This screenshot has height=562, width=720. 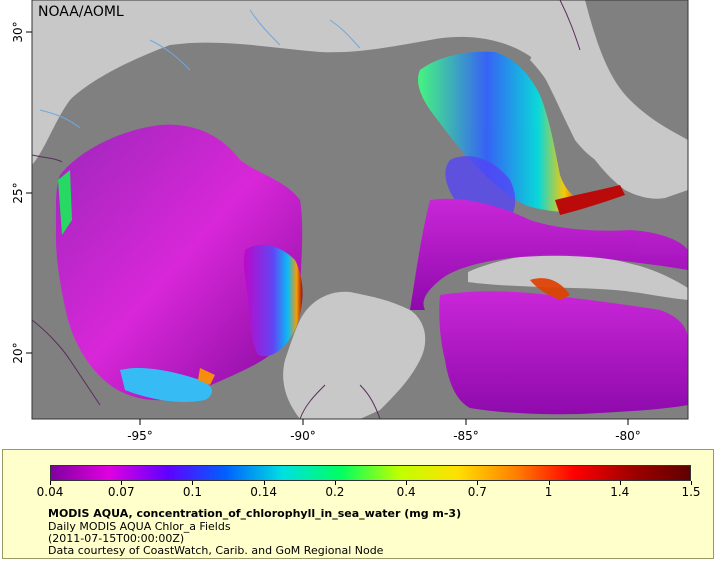 I want to click on cuba-land, so click(x=578, y=276).